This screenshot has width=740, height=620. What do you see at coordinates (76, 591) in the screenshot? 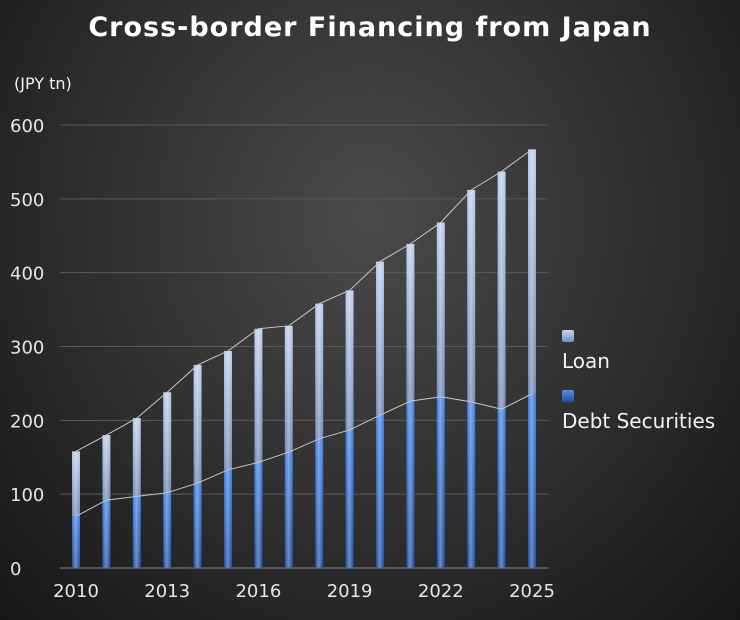
I see `x-tick-label: 2010` at bounding box center [76, 591].